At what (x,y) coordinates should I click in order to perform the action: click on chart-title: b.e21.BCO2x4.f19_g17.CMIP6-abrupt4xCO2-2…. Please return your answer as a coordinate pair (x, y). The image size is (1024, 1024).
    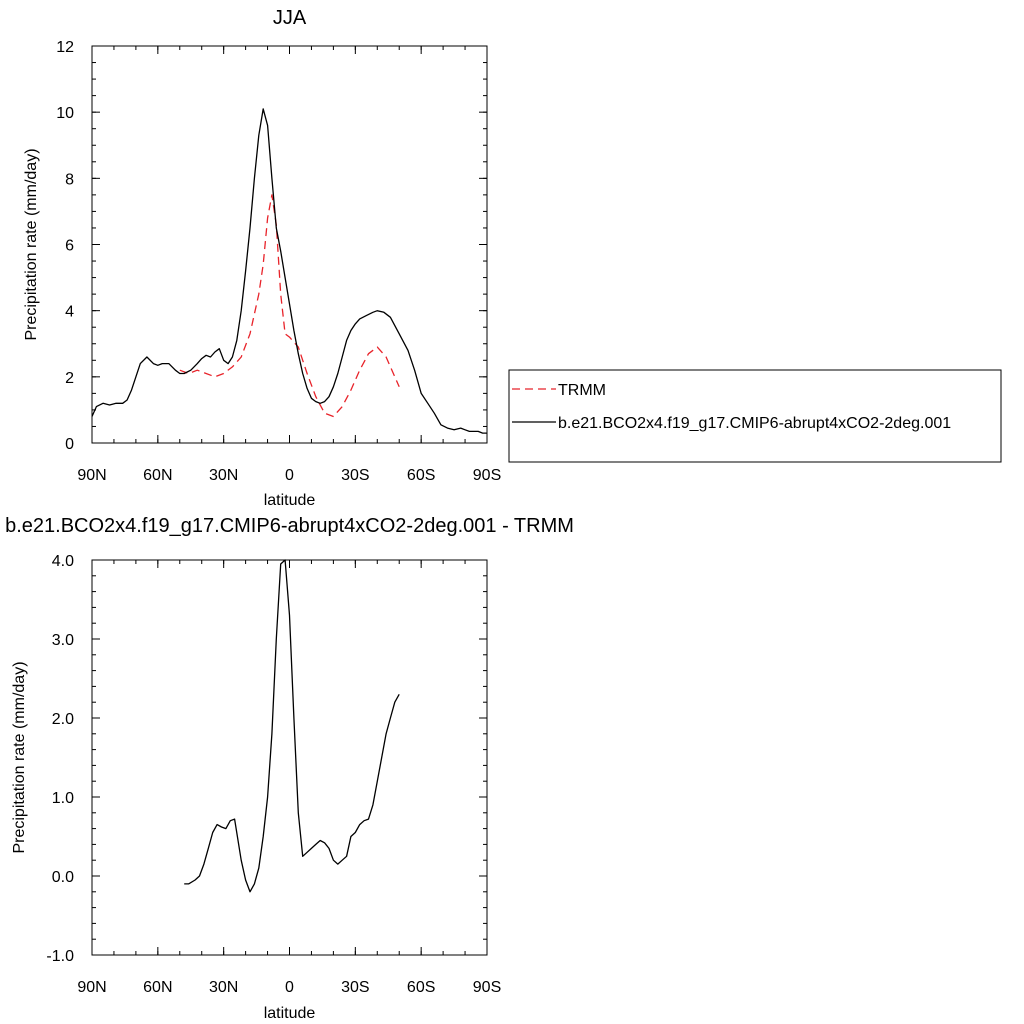
    Looking at the image, I should click on (289, 526).